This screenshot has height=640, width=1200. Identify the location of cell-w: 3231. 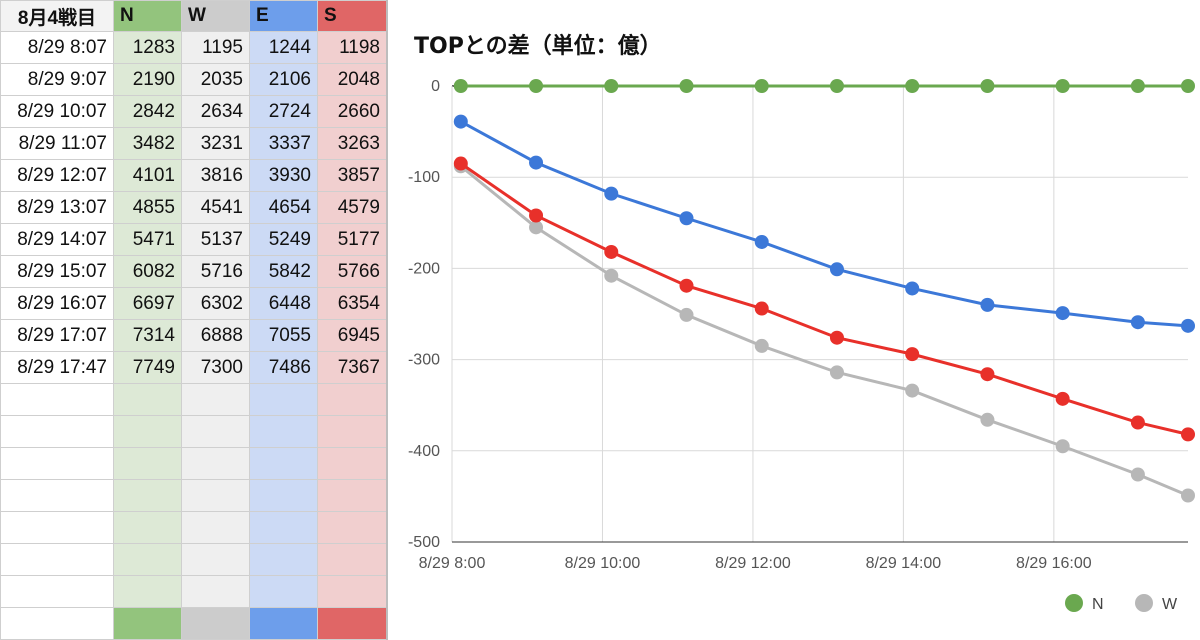
(215, 144).